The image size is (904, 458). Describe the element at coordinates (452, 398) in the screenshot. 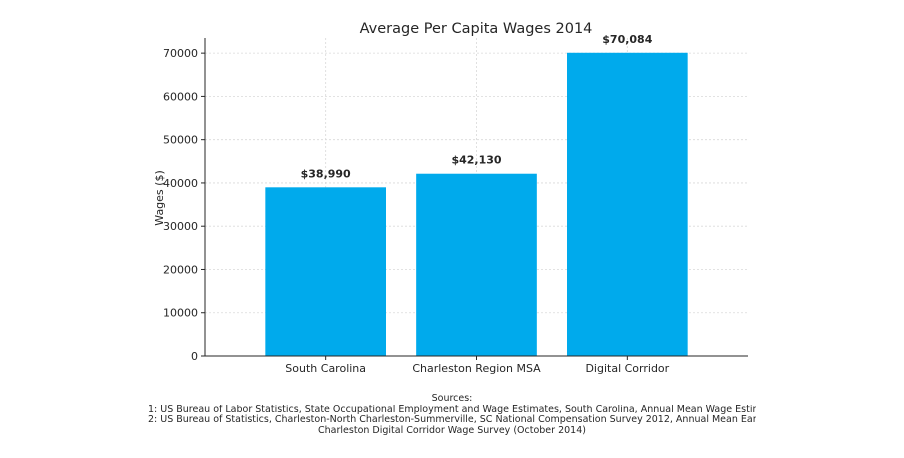

I see `sources-heading: Sources:` at that location.